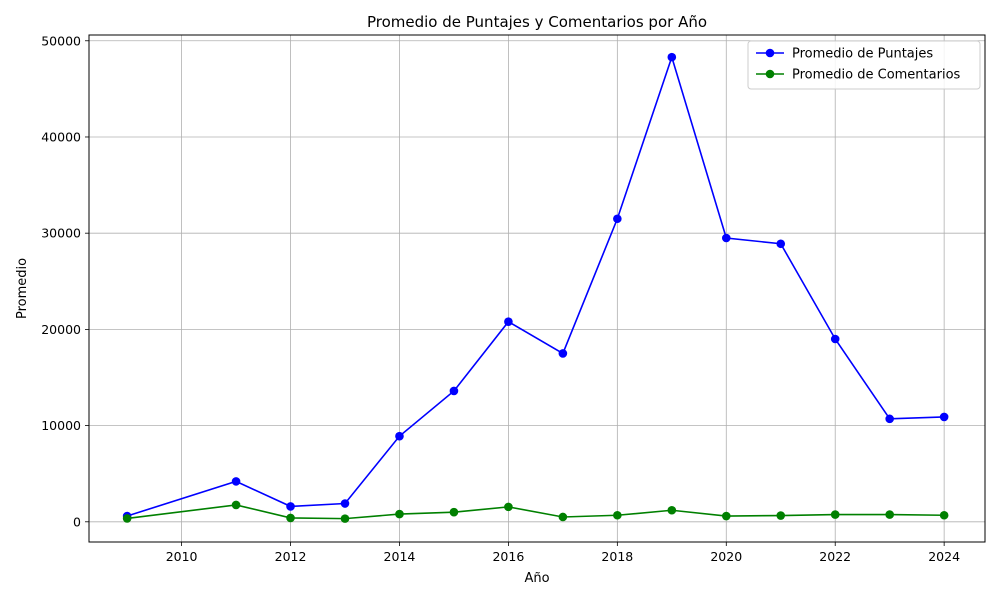 The width and height of the screenshot is (1000, 600). Describe the element at coordinates (508, 556) in the screenshot. I see `x-tick-label: 2016` at that location.